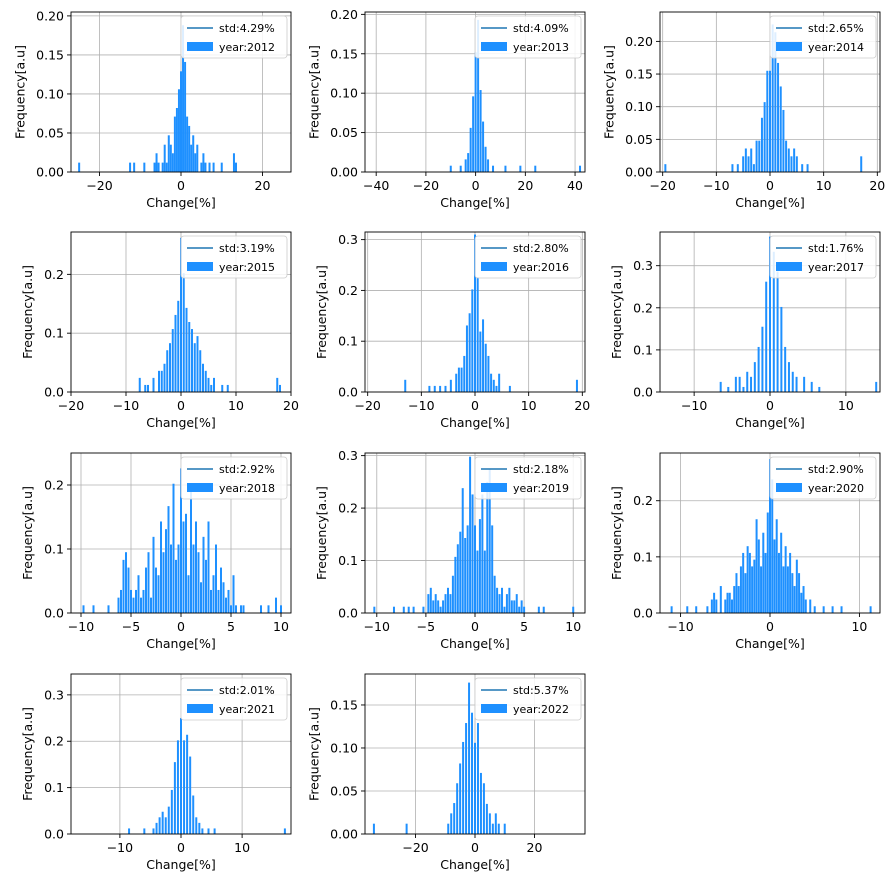 The width and height of the screenshot is (886, 883). I want to click on y-tick-label: 0.0, so click(348, 613).